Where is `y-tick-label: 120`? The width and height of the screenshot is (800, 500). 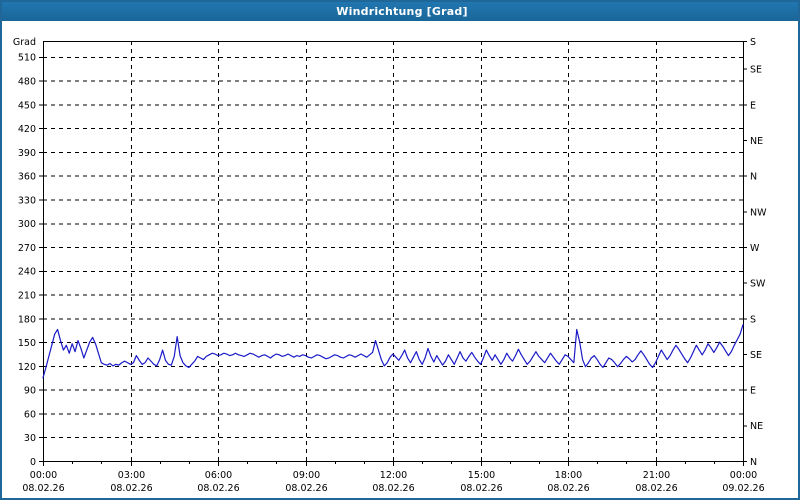
y-tick-label: 120 is located at coordinates (27, 367).